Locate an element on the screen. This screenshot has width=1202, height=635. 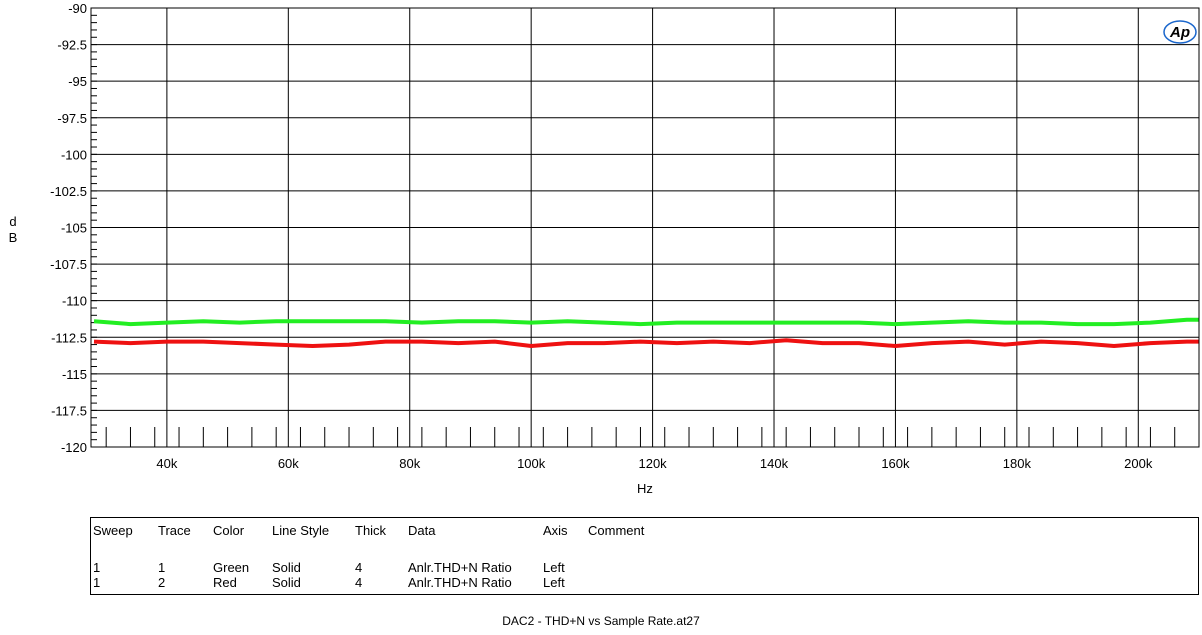
y-tick-label: -115 is located at coordinates (74, 374).